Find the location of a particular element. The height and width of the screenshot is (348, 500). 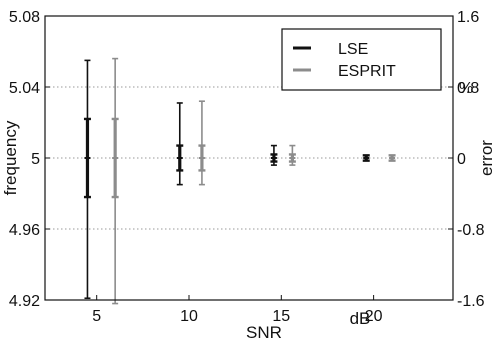

x-unit-label: dB is located at coordinates (360, 318).